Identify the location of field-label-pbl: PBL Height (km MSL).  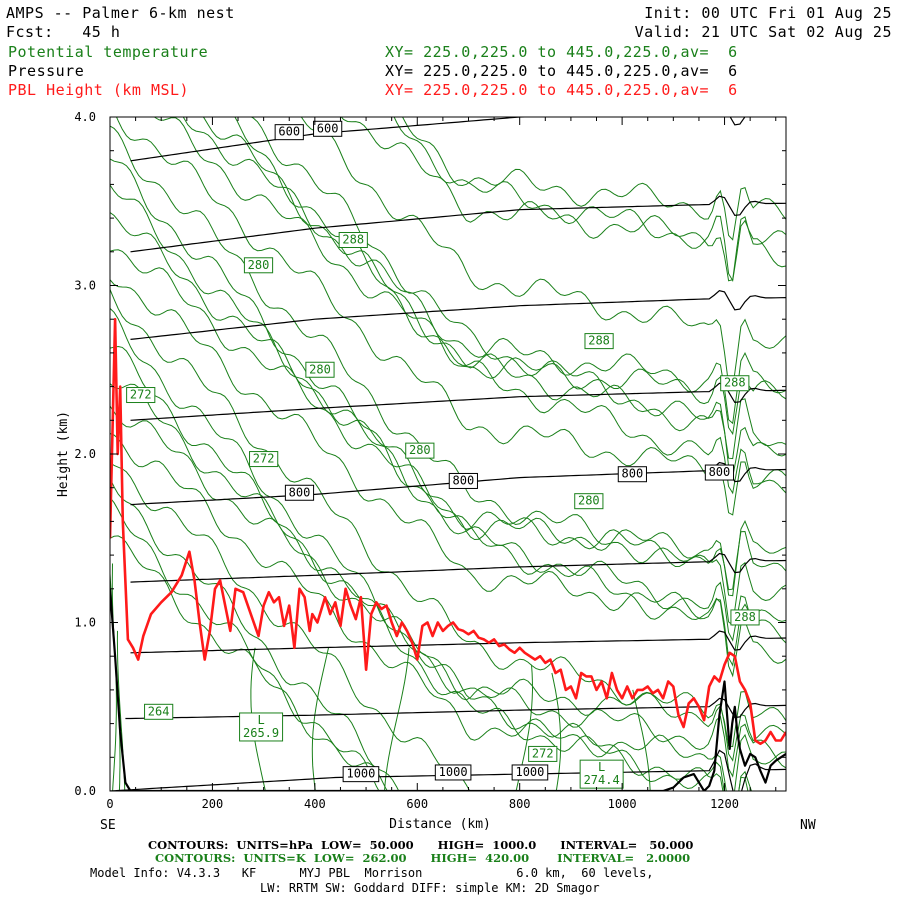
(99, 90).